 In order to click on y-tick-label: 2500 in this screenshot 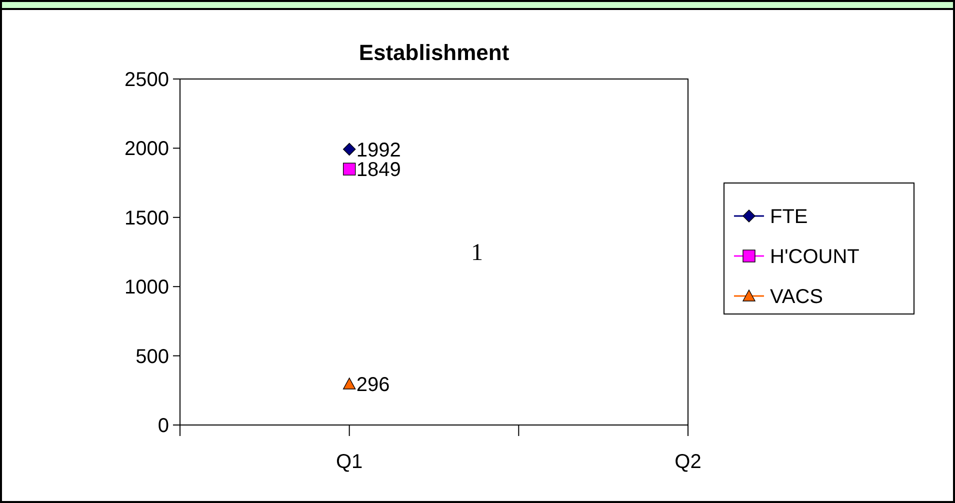, I will do `click(146, 80)`.